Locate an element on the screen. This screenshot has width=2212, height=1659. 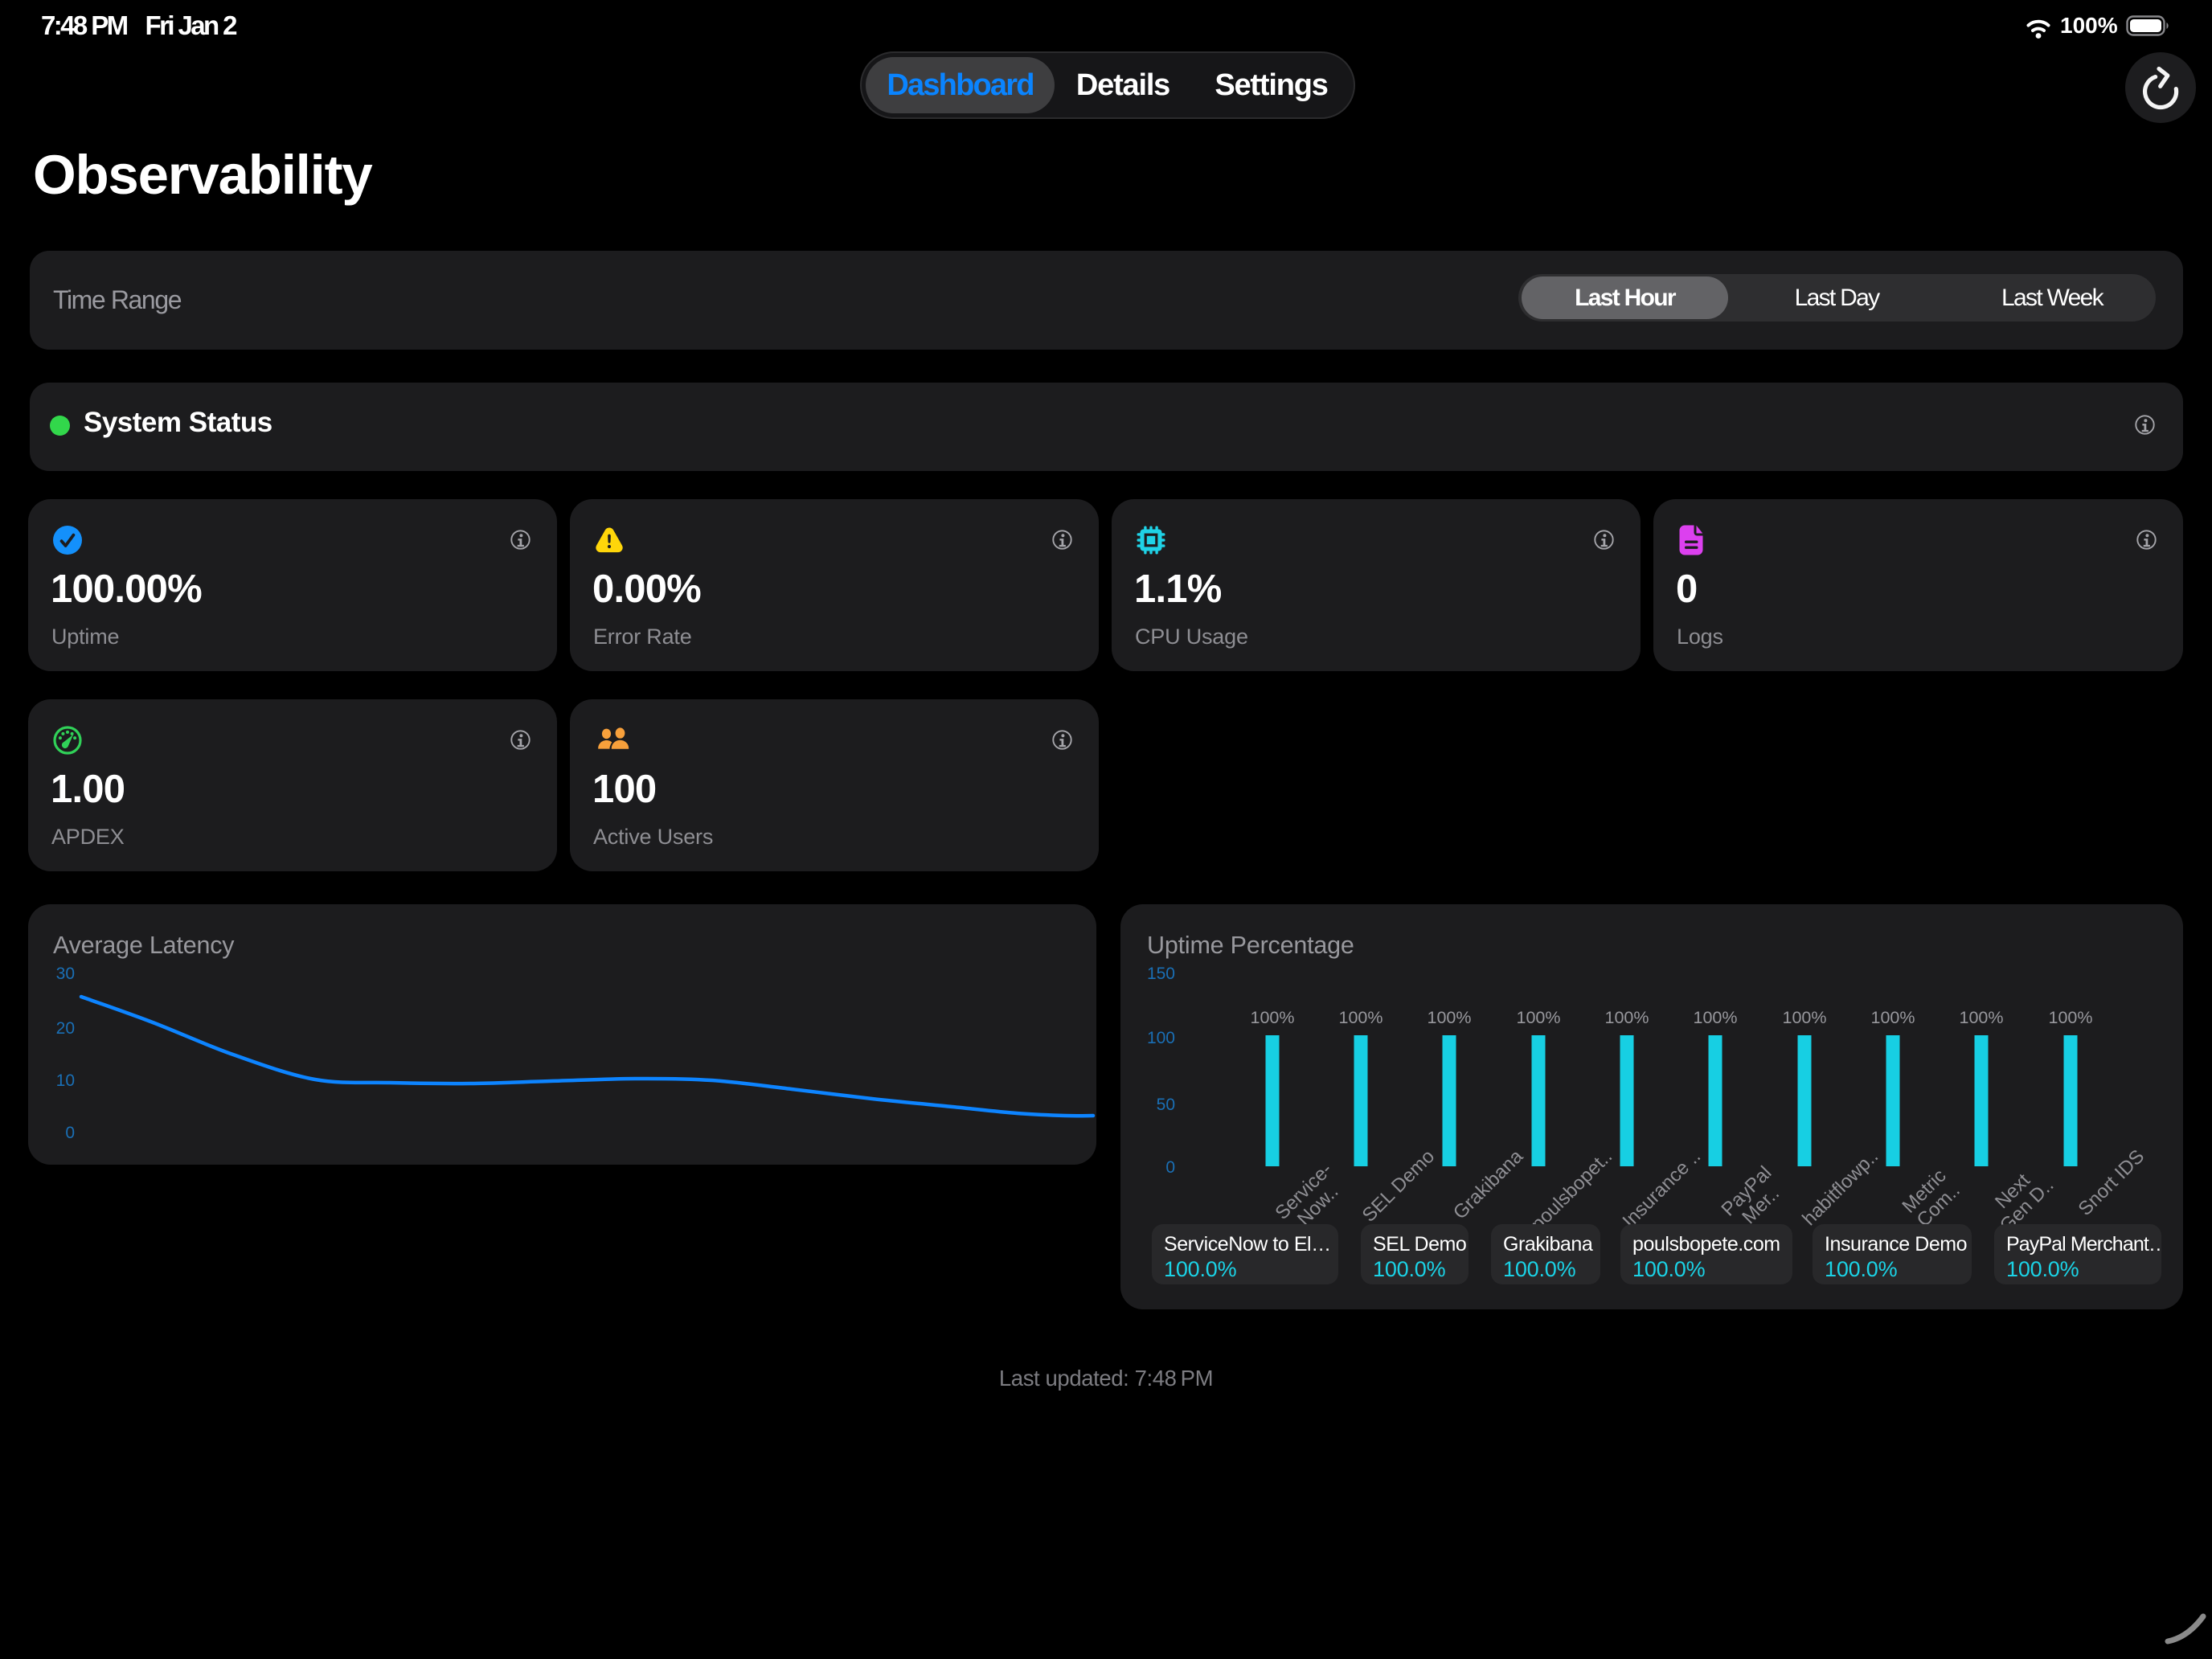
svg-text: 50 is located at coordinates (1166, 1105).